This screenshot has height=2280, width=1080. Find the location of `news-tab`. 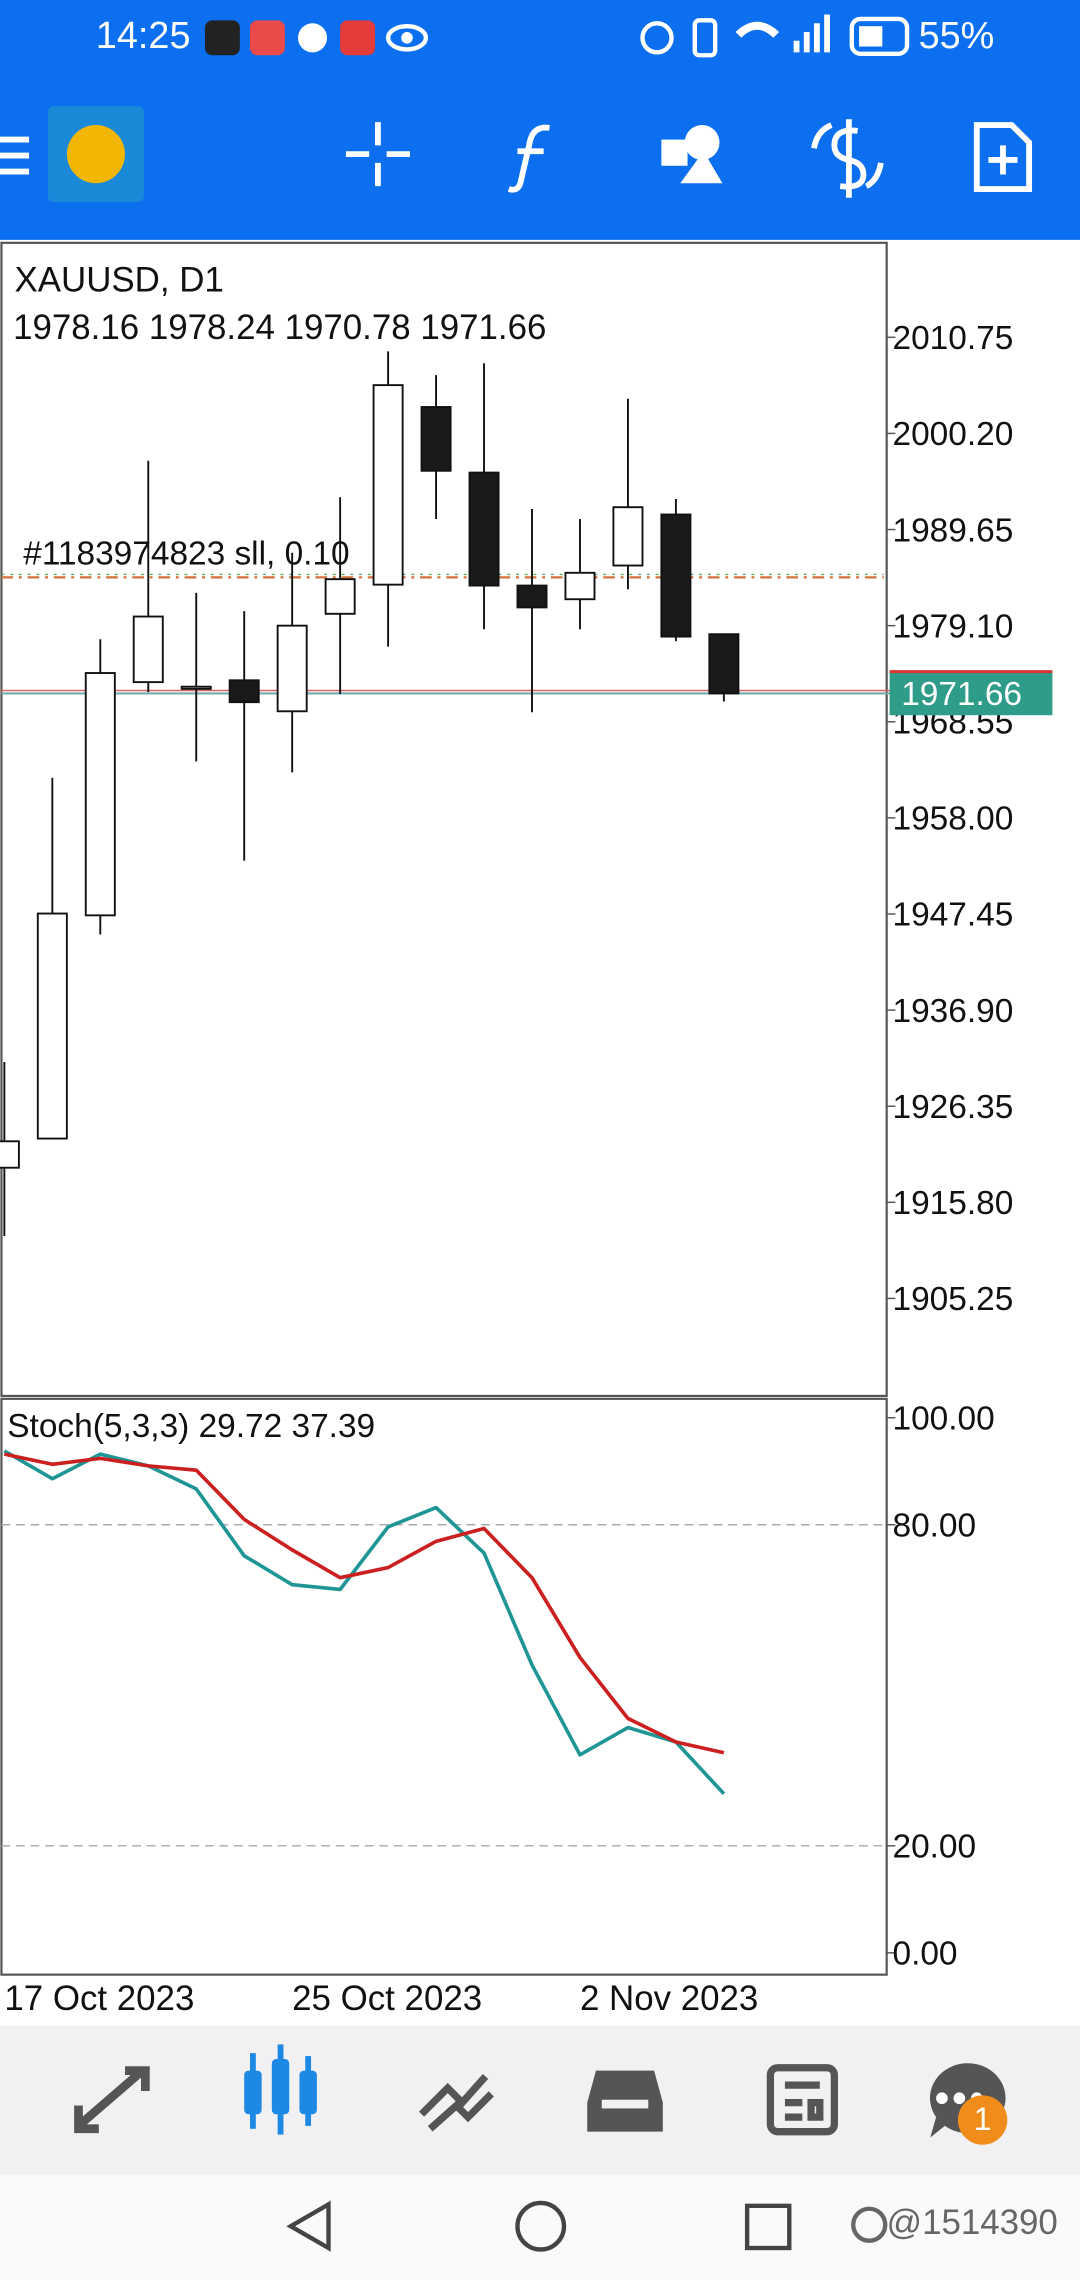

news-tab is located at coordinates (802, 2100).